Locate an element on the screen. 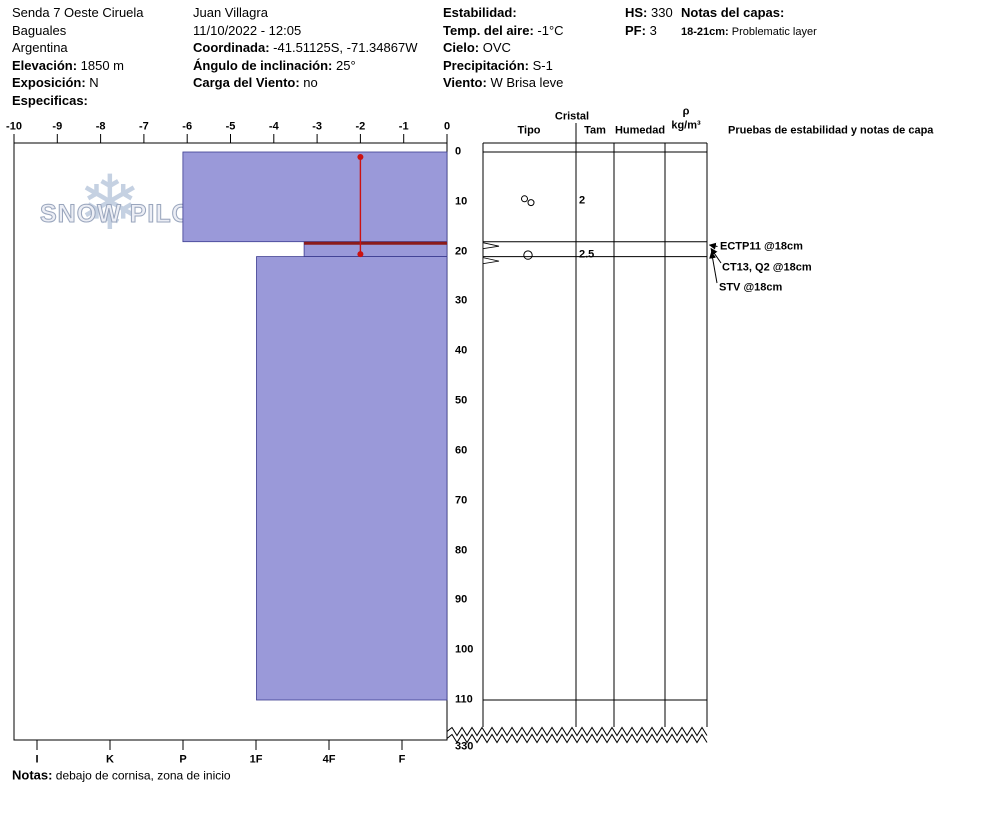 The height and width of the screenshot is (840, 994). header-slope-angle: Ángulo de inclinación: 25° is located at coordinates (274, 66).